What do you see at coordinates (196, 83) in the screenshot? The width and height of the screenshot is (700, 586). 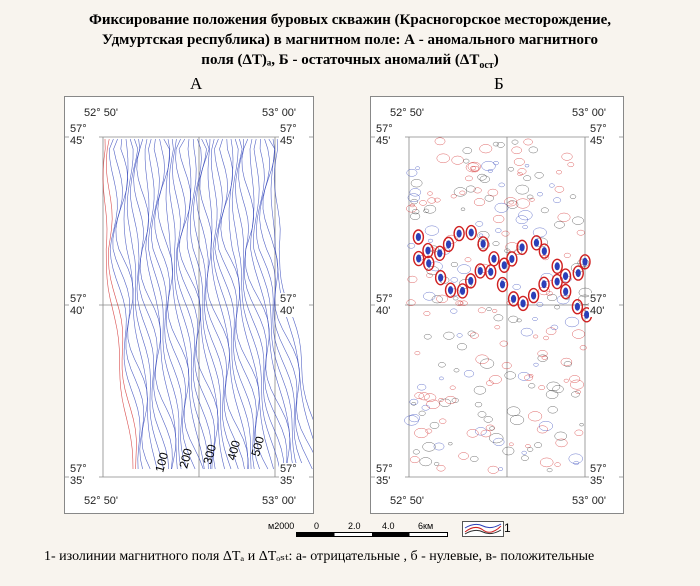 I see `panel-a-label: А` at bounding box center [196, 83].